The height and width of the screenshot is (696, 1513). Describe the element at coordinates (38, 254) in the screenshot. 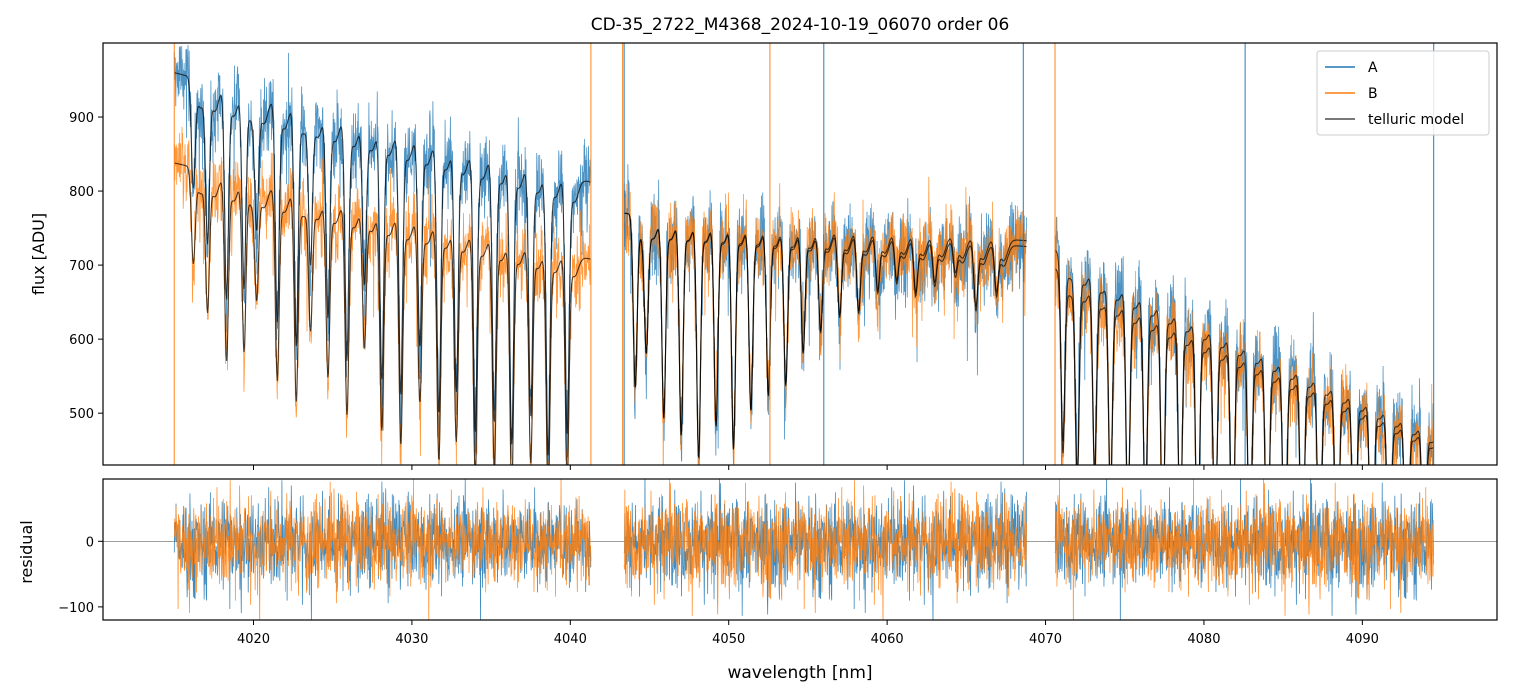

I see `top-y-axis-label: flux [ADU]` at that location.